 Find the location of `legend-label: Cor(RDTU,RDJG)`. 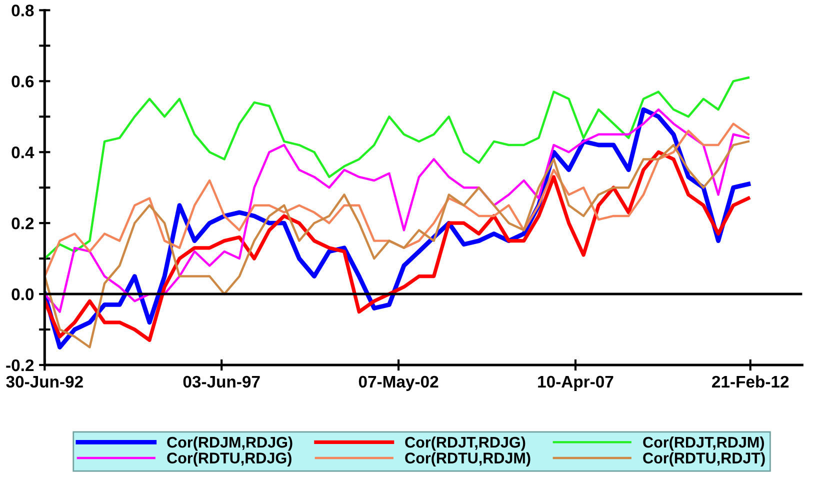

legend-label: Cor(RDTU,RDJG) is located at coordinates (229, 459).